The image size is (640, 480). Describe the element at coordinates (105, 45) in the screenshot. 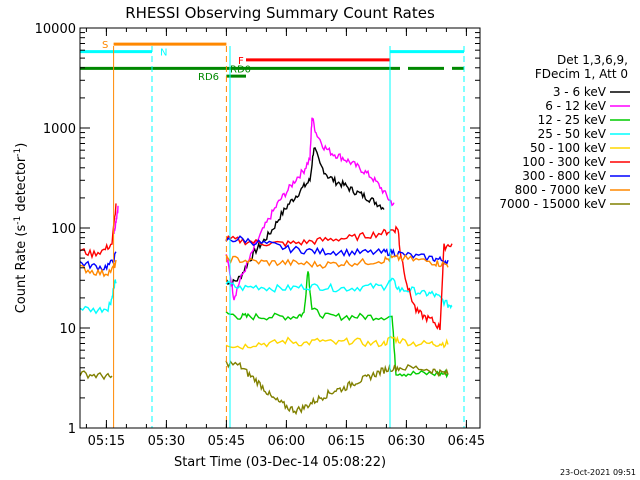

I see `state-bar-label-s: S` at that location.